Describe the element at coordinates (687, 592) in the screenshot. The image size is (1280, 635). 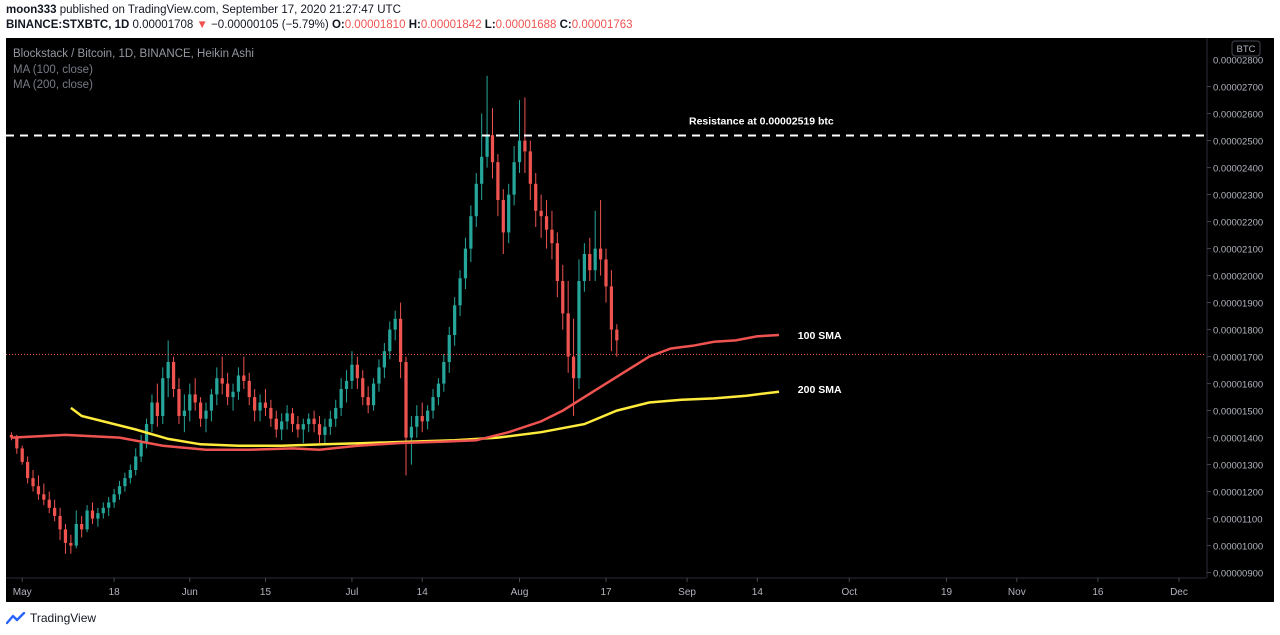
I see `x-tick-label: Sep` at that location.